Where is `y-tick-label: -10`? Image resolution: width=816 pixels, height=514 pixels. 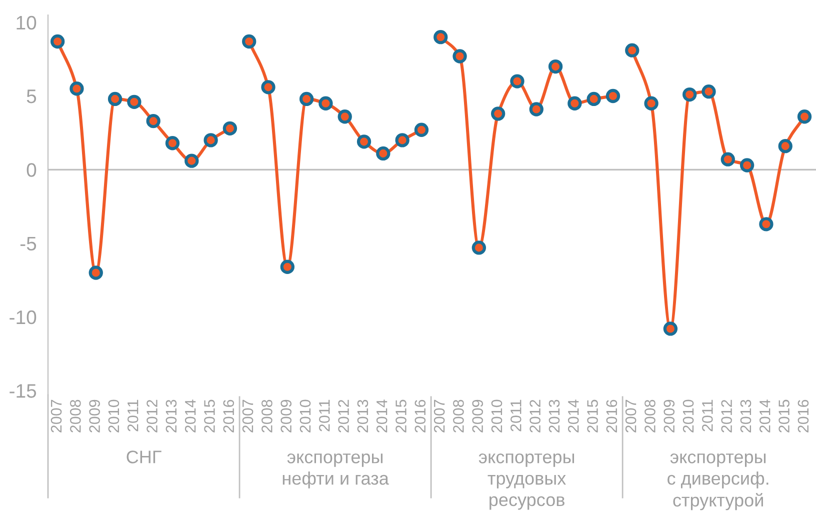 y-tick-label: -10 is located at coordinates (23, 317).